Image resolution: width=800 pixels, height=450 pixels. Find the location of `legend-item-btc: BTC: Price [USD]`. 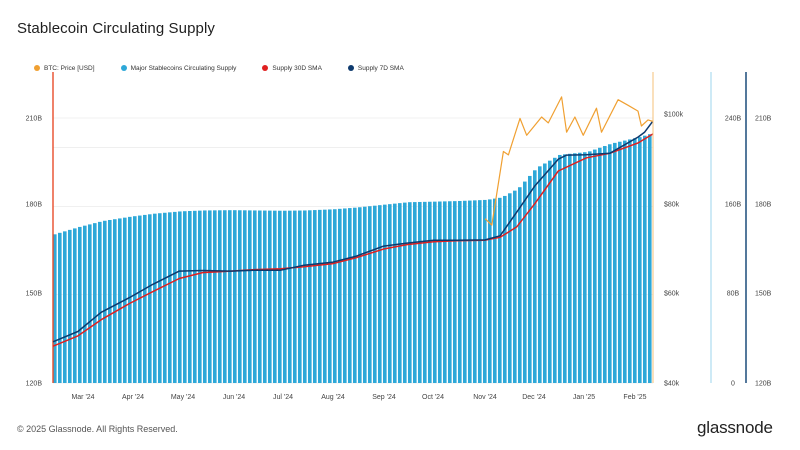

legend-item-btc: BTC: Price [USD] is located at coordinates (64, 68).